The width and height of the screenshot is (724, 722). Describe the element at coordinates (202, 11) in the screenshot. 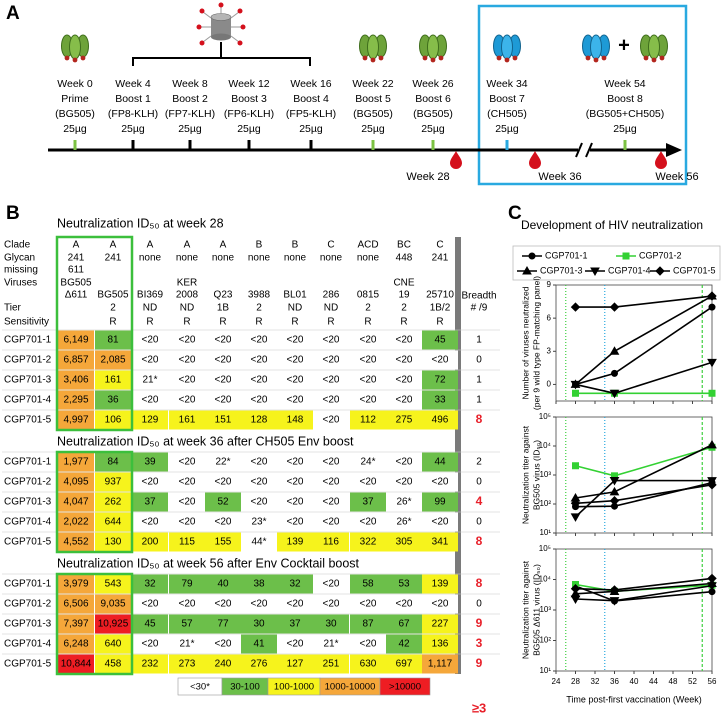

I see `dot` at that location.